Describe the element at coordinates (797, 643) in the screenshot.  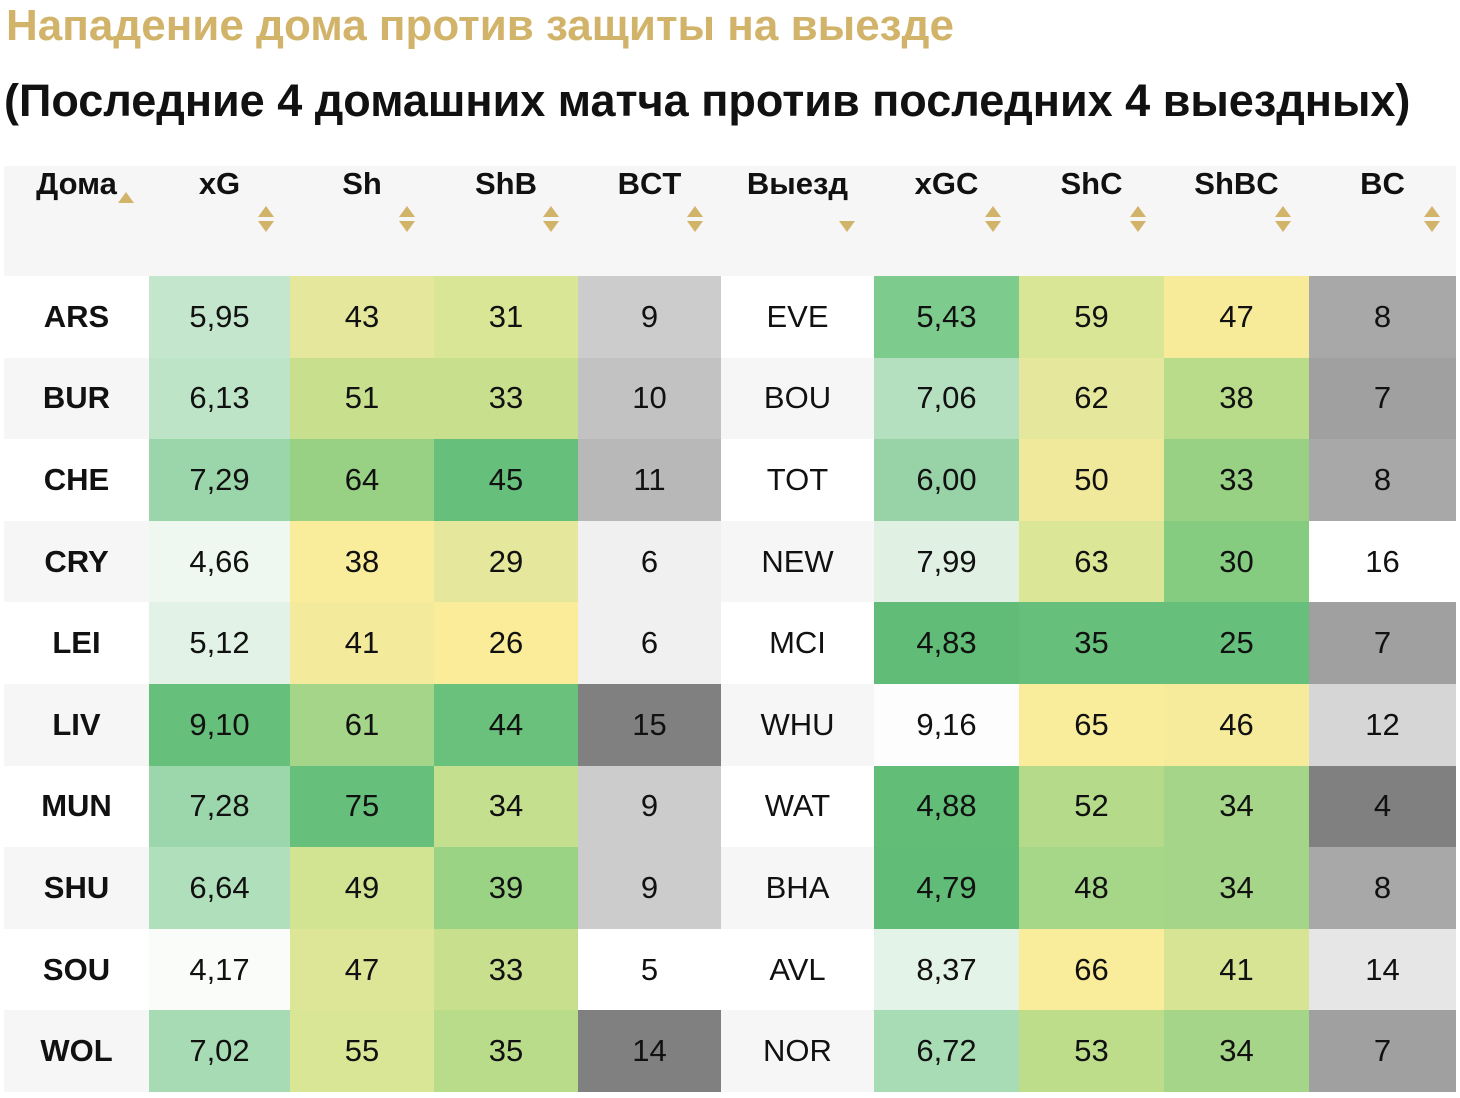
I see `away-team-cell: MCI` at that location.